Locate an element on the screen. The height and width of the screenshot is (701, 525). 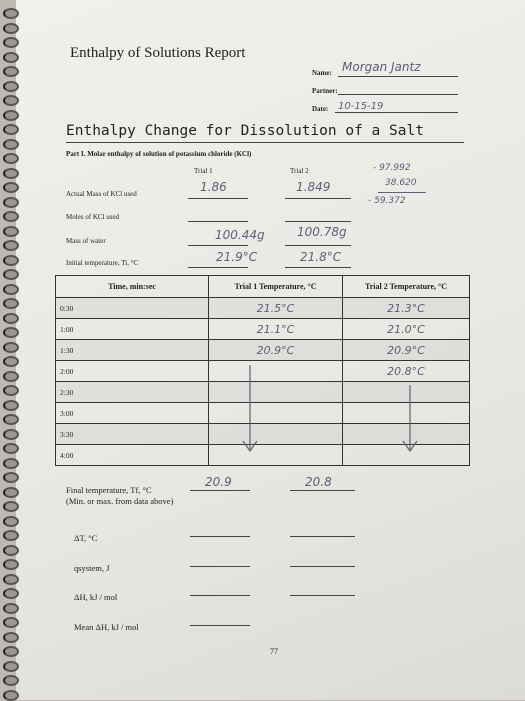
date-label: Date: is located at coordinates (320, 109).